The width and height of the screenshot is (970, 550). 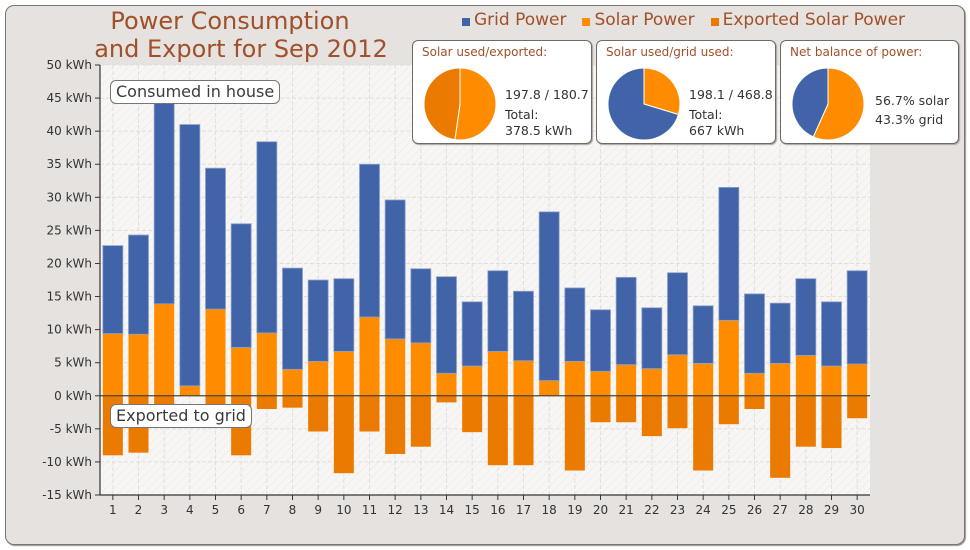 I want to click on pie-total-value: 378.5 kWh, so click(x=539, y=130).